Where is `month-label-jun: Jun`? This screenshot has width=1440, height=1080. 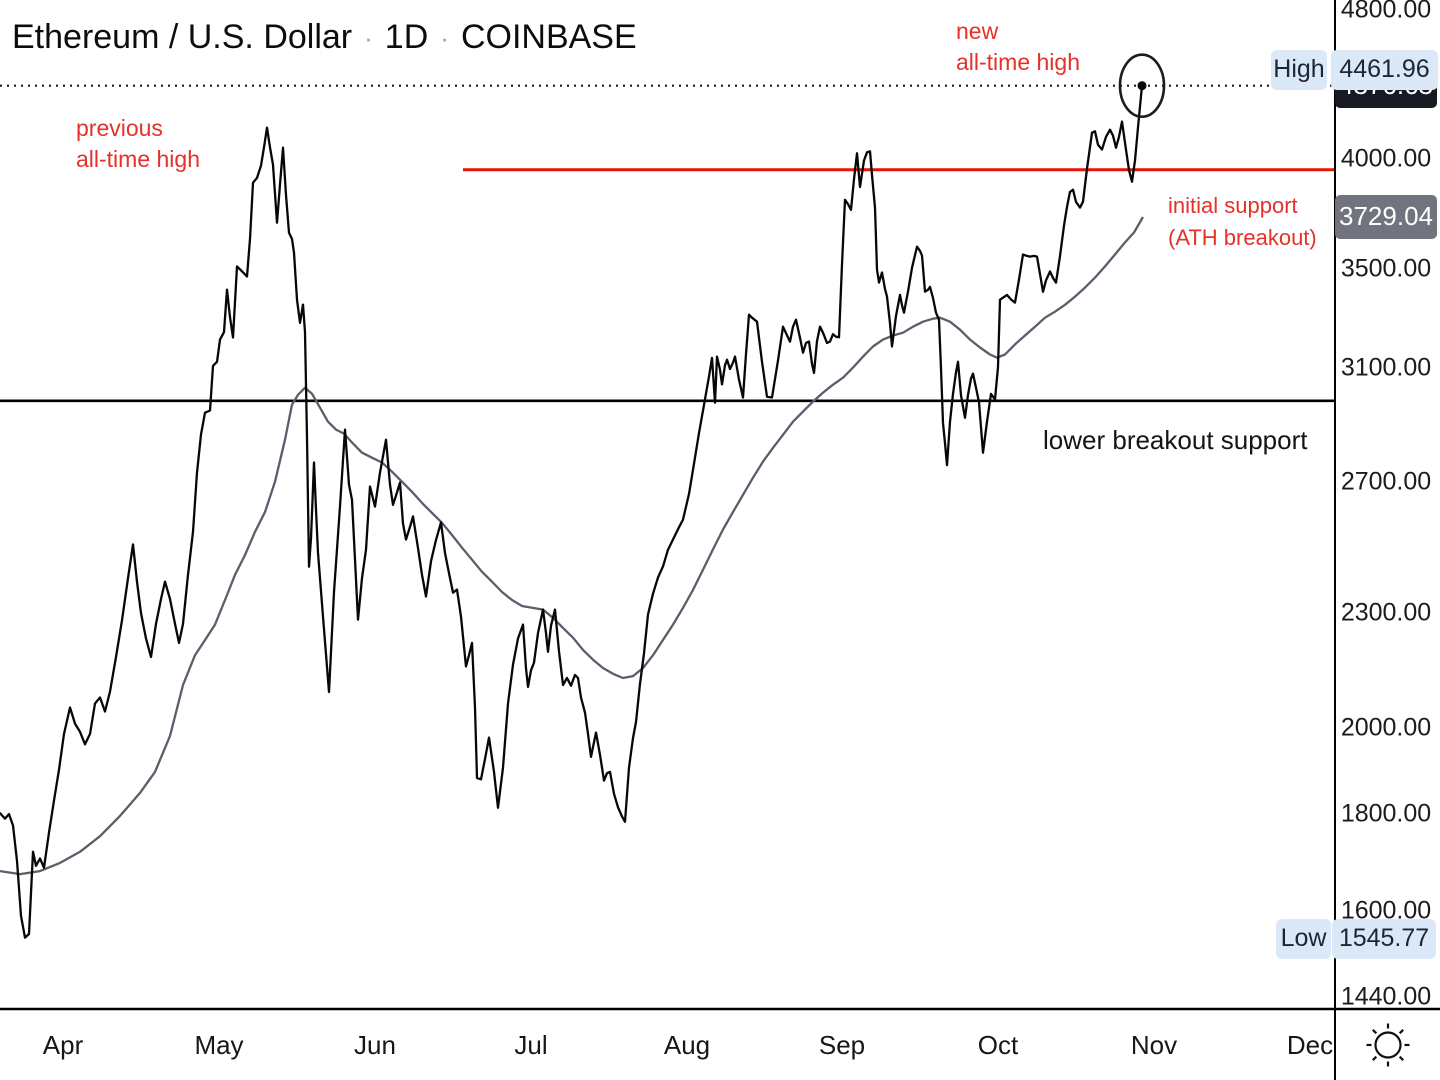
month-label-jun: Jun is located at coordinates (375, 1045).